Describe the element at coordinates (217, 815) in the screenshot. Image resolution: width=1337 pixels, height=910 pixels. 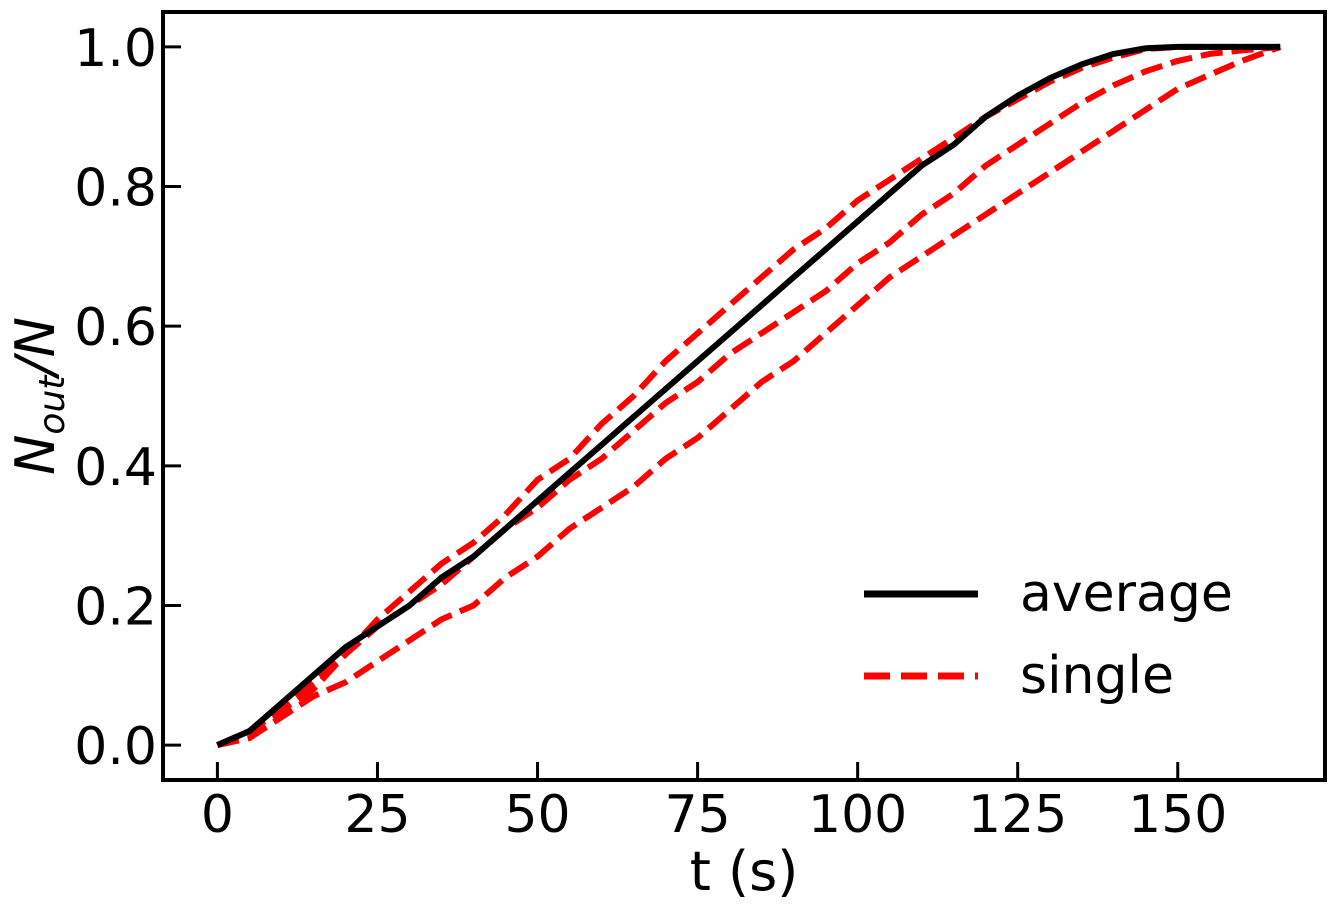
I see `x-tick-label-0: 0` at that location.